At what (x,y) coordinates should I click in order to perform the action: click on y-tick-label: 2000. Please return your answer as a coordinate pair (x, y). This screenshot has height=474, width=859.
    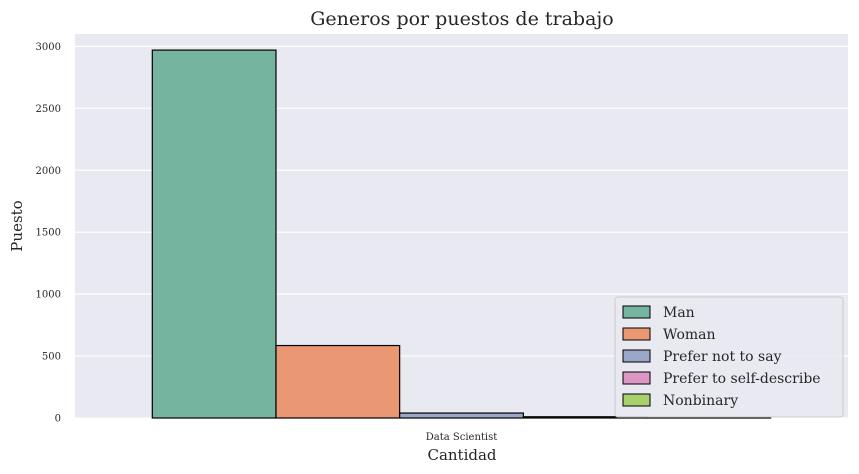
    Looking at the image, I should click on (48, 171).